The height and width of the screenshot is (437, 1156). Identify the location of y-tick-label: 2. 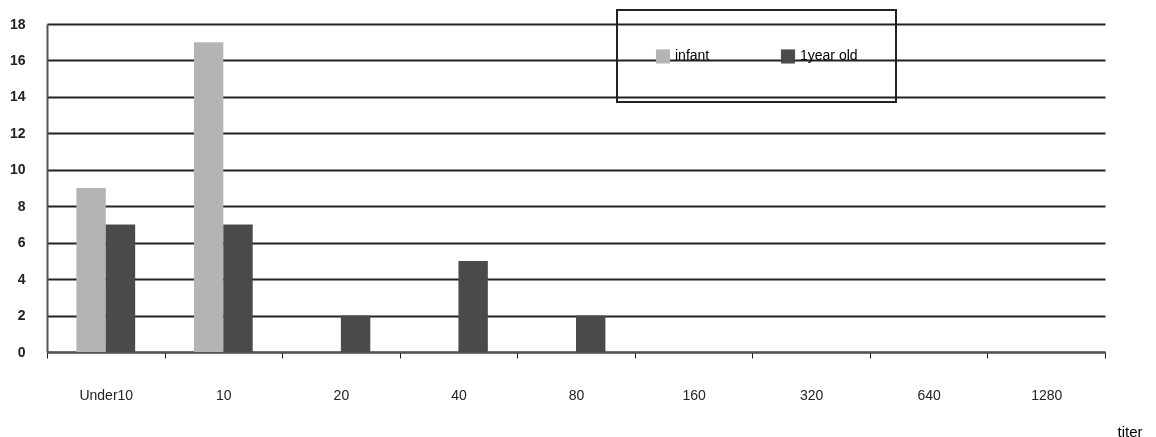
(21, 315).